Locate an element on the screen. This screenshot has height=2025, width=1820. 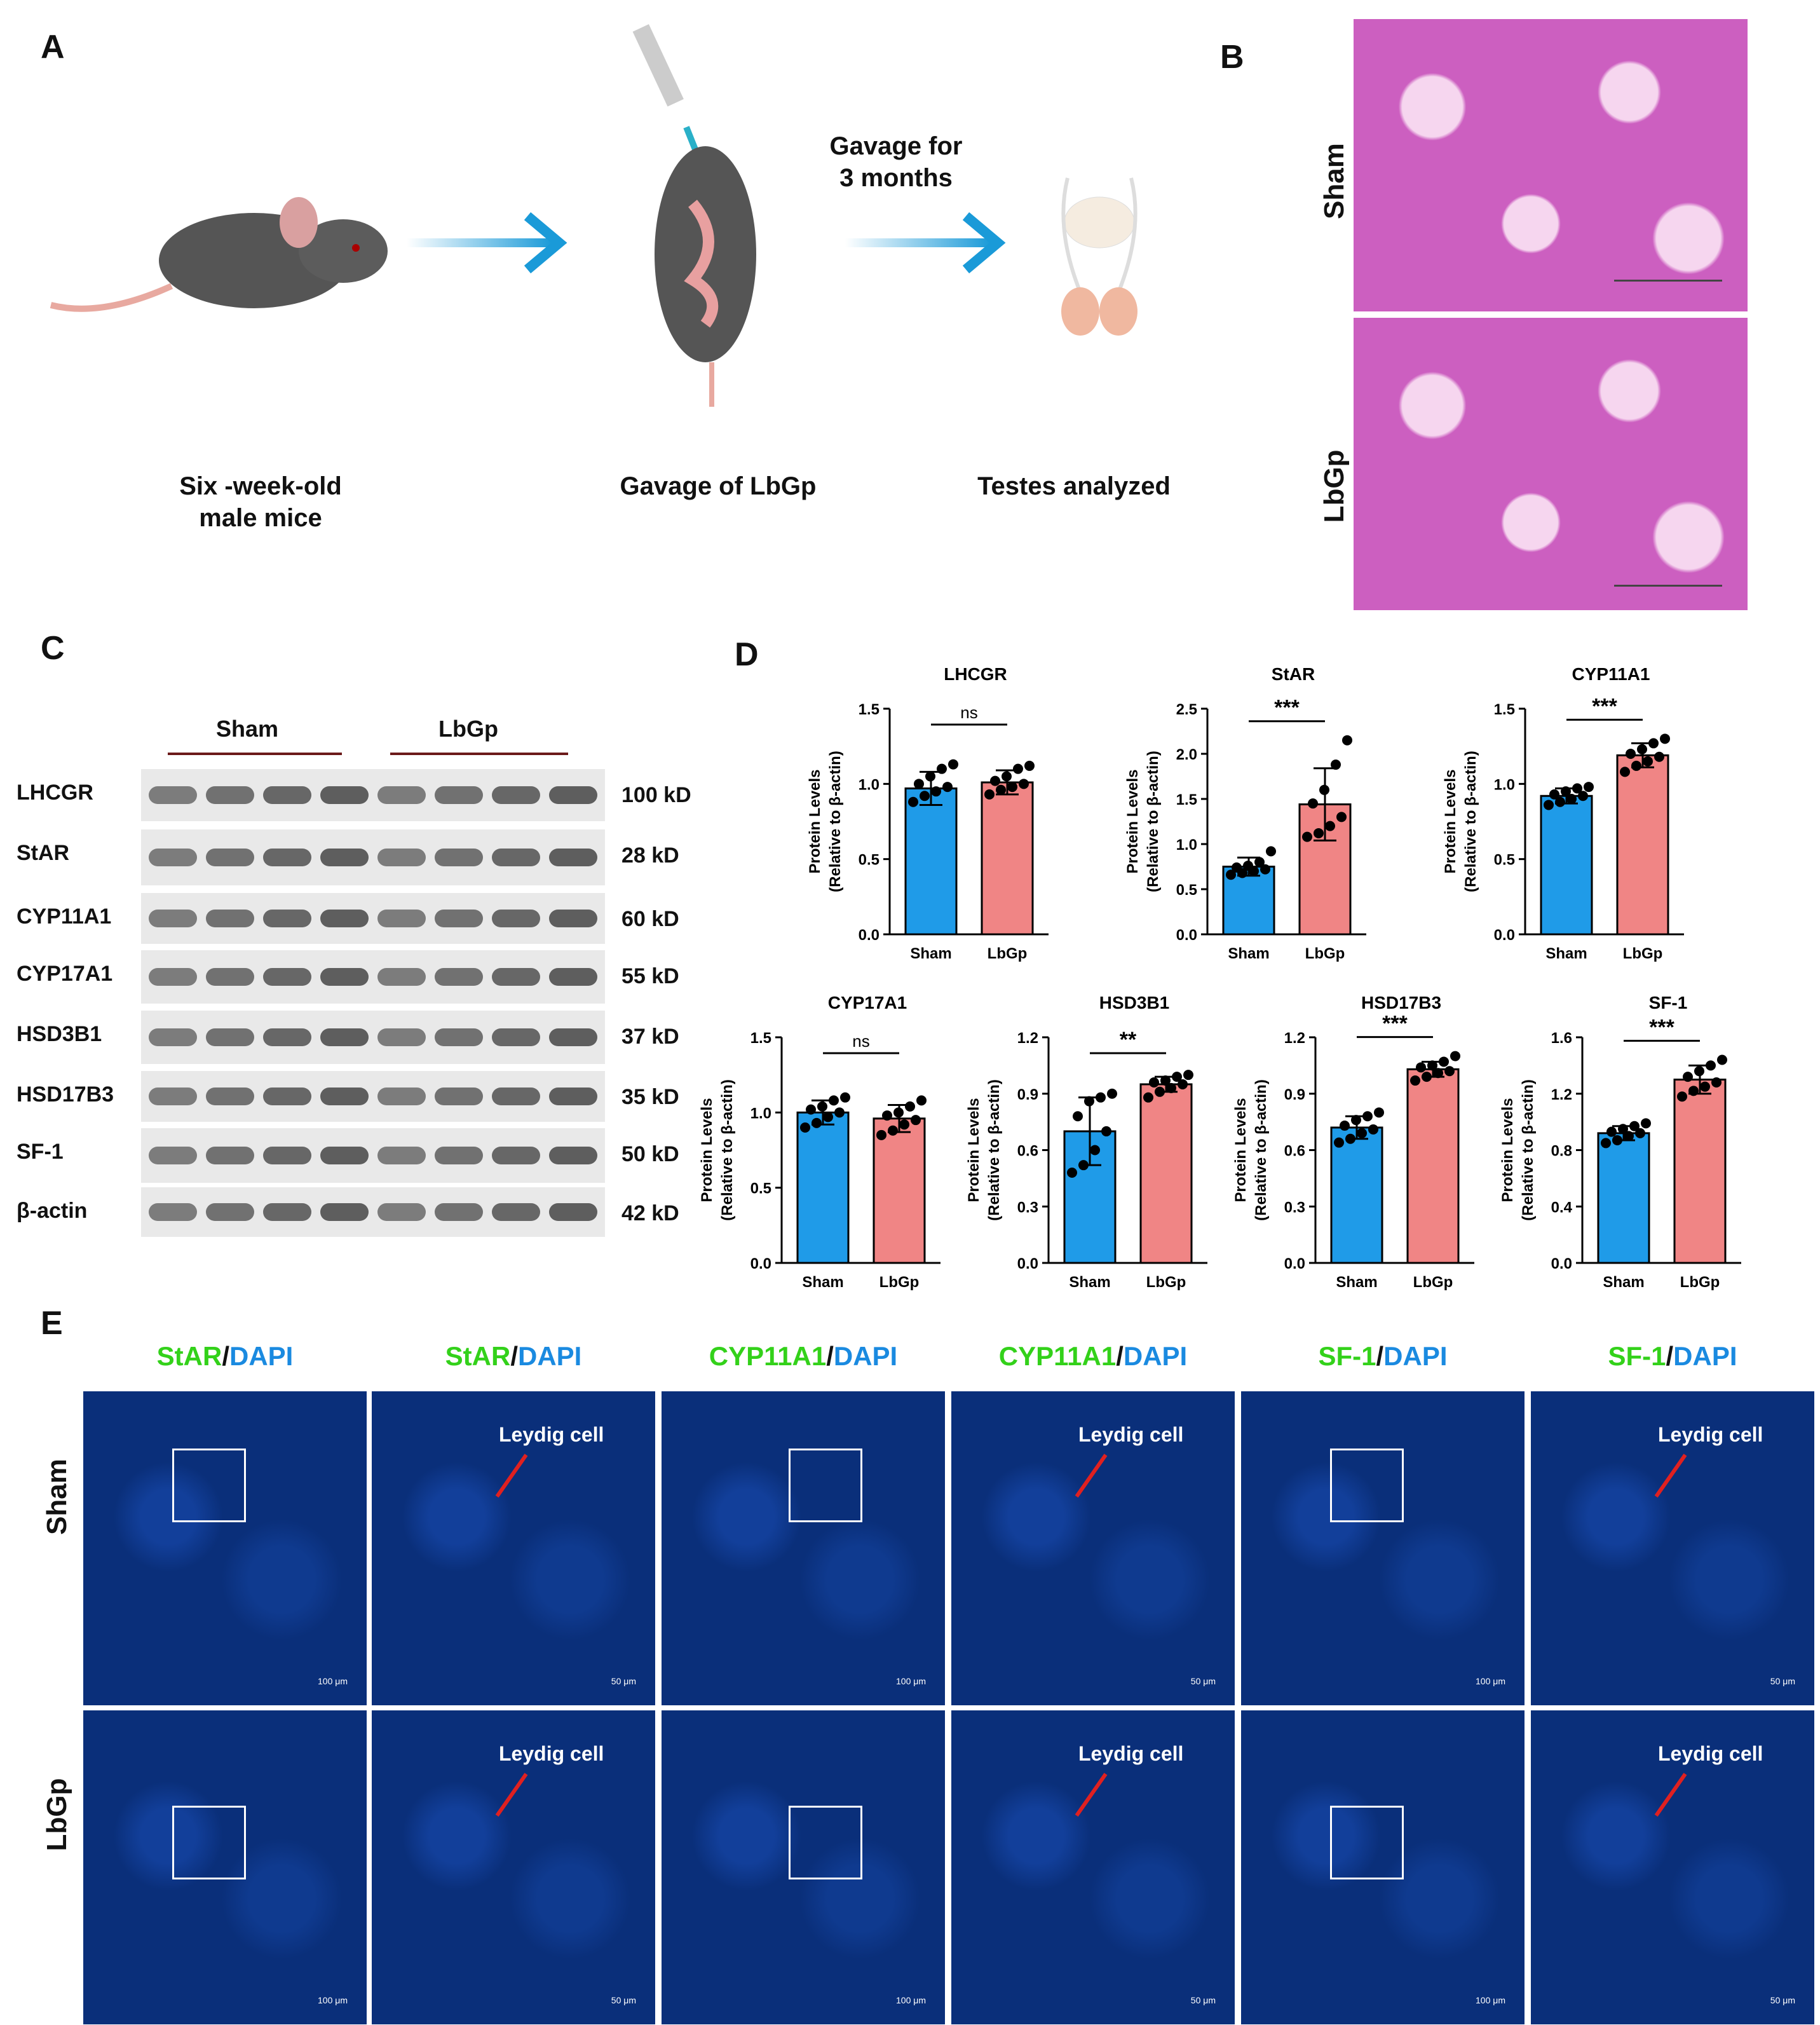
blue-channel-label: DAPI is located at coordinates (865, 1356).